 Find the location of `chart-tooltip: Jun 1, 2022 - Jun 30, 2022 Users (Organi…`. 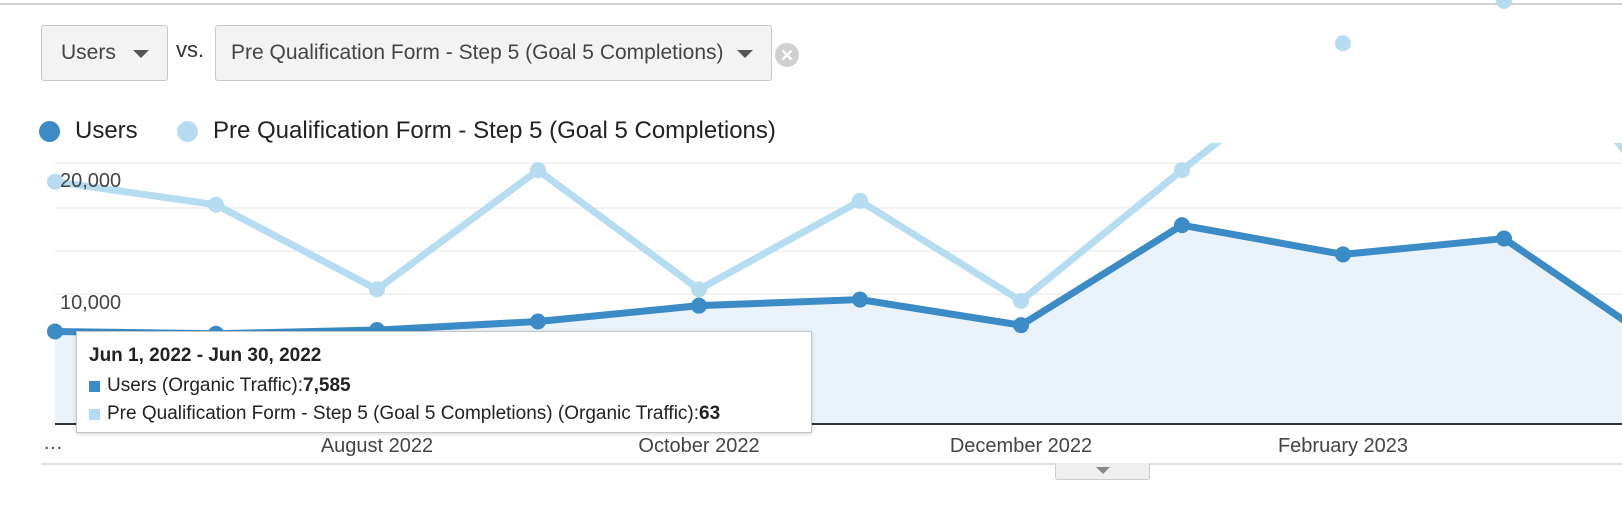

chart-tooltip: Jun 1, 2022 - Jun 30, 2022 Users (Organi… is located at coordinates (444, 382).